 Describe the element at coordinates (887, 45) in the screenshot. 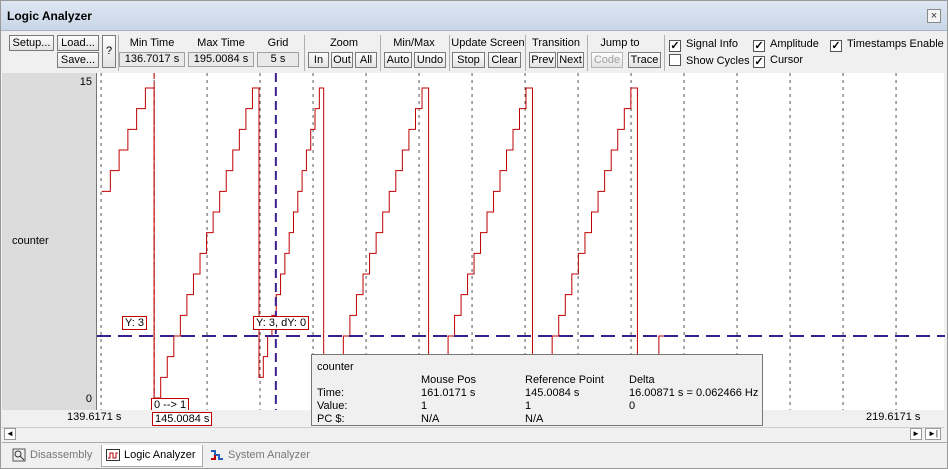

I see `timestamps-checkbox: ✓ Timestamps Enable` at that location.